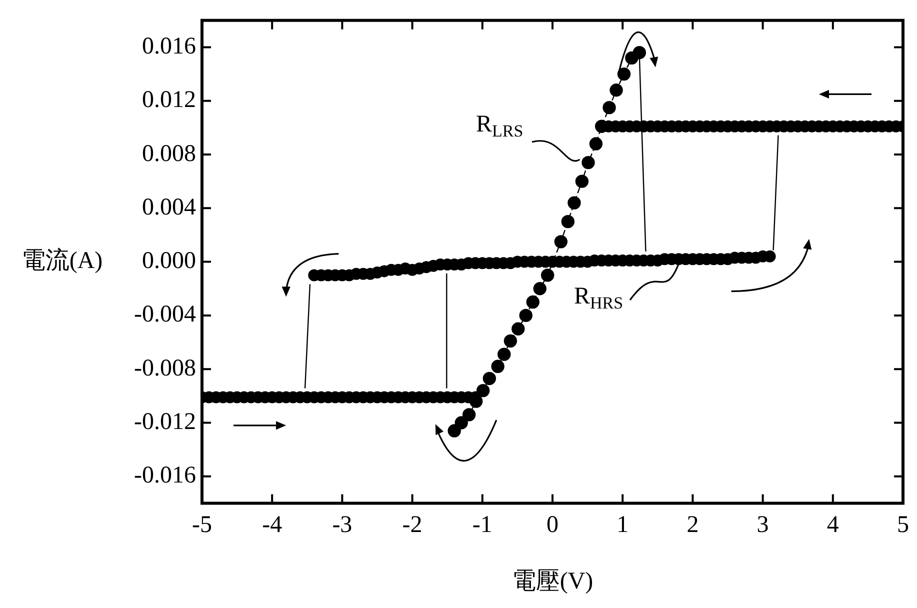  What do you see at coordinates (622, 525) in the screenshot?
I see `x-tick-label: 1` at bounding box center [622, 525].